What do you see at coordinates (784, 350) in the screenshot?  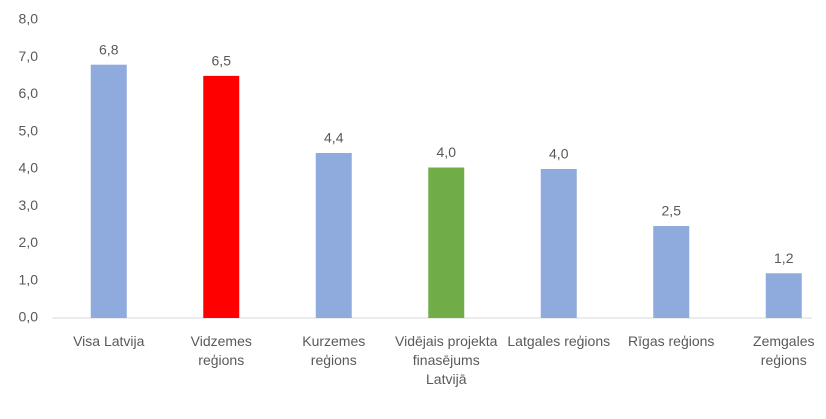 I see `x-tick-label: Zemgales reģions` at bounding box center [784, 350].